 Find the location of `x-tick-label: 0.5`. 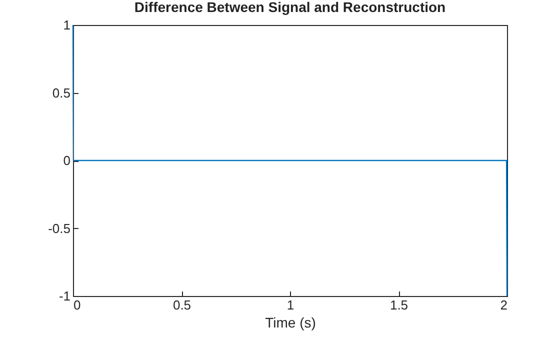

x-tick-label: 0.5 is located at coordinates (182, 305).